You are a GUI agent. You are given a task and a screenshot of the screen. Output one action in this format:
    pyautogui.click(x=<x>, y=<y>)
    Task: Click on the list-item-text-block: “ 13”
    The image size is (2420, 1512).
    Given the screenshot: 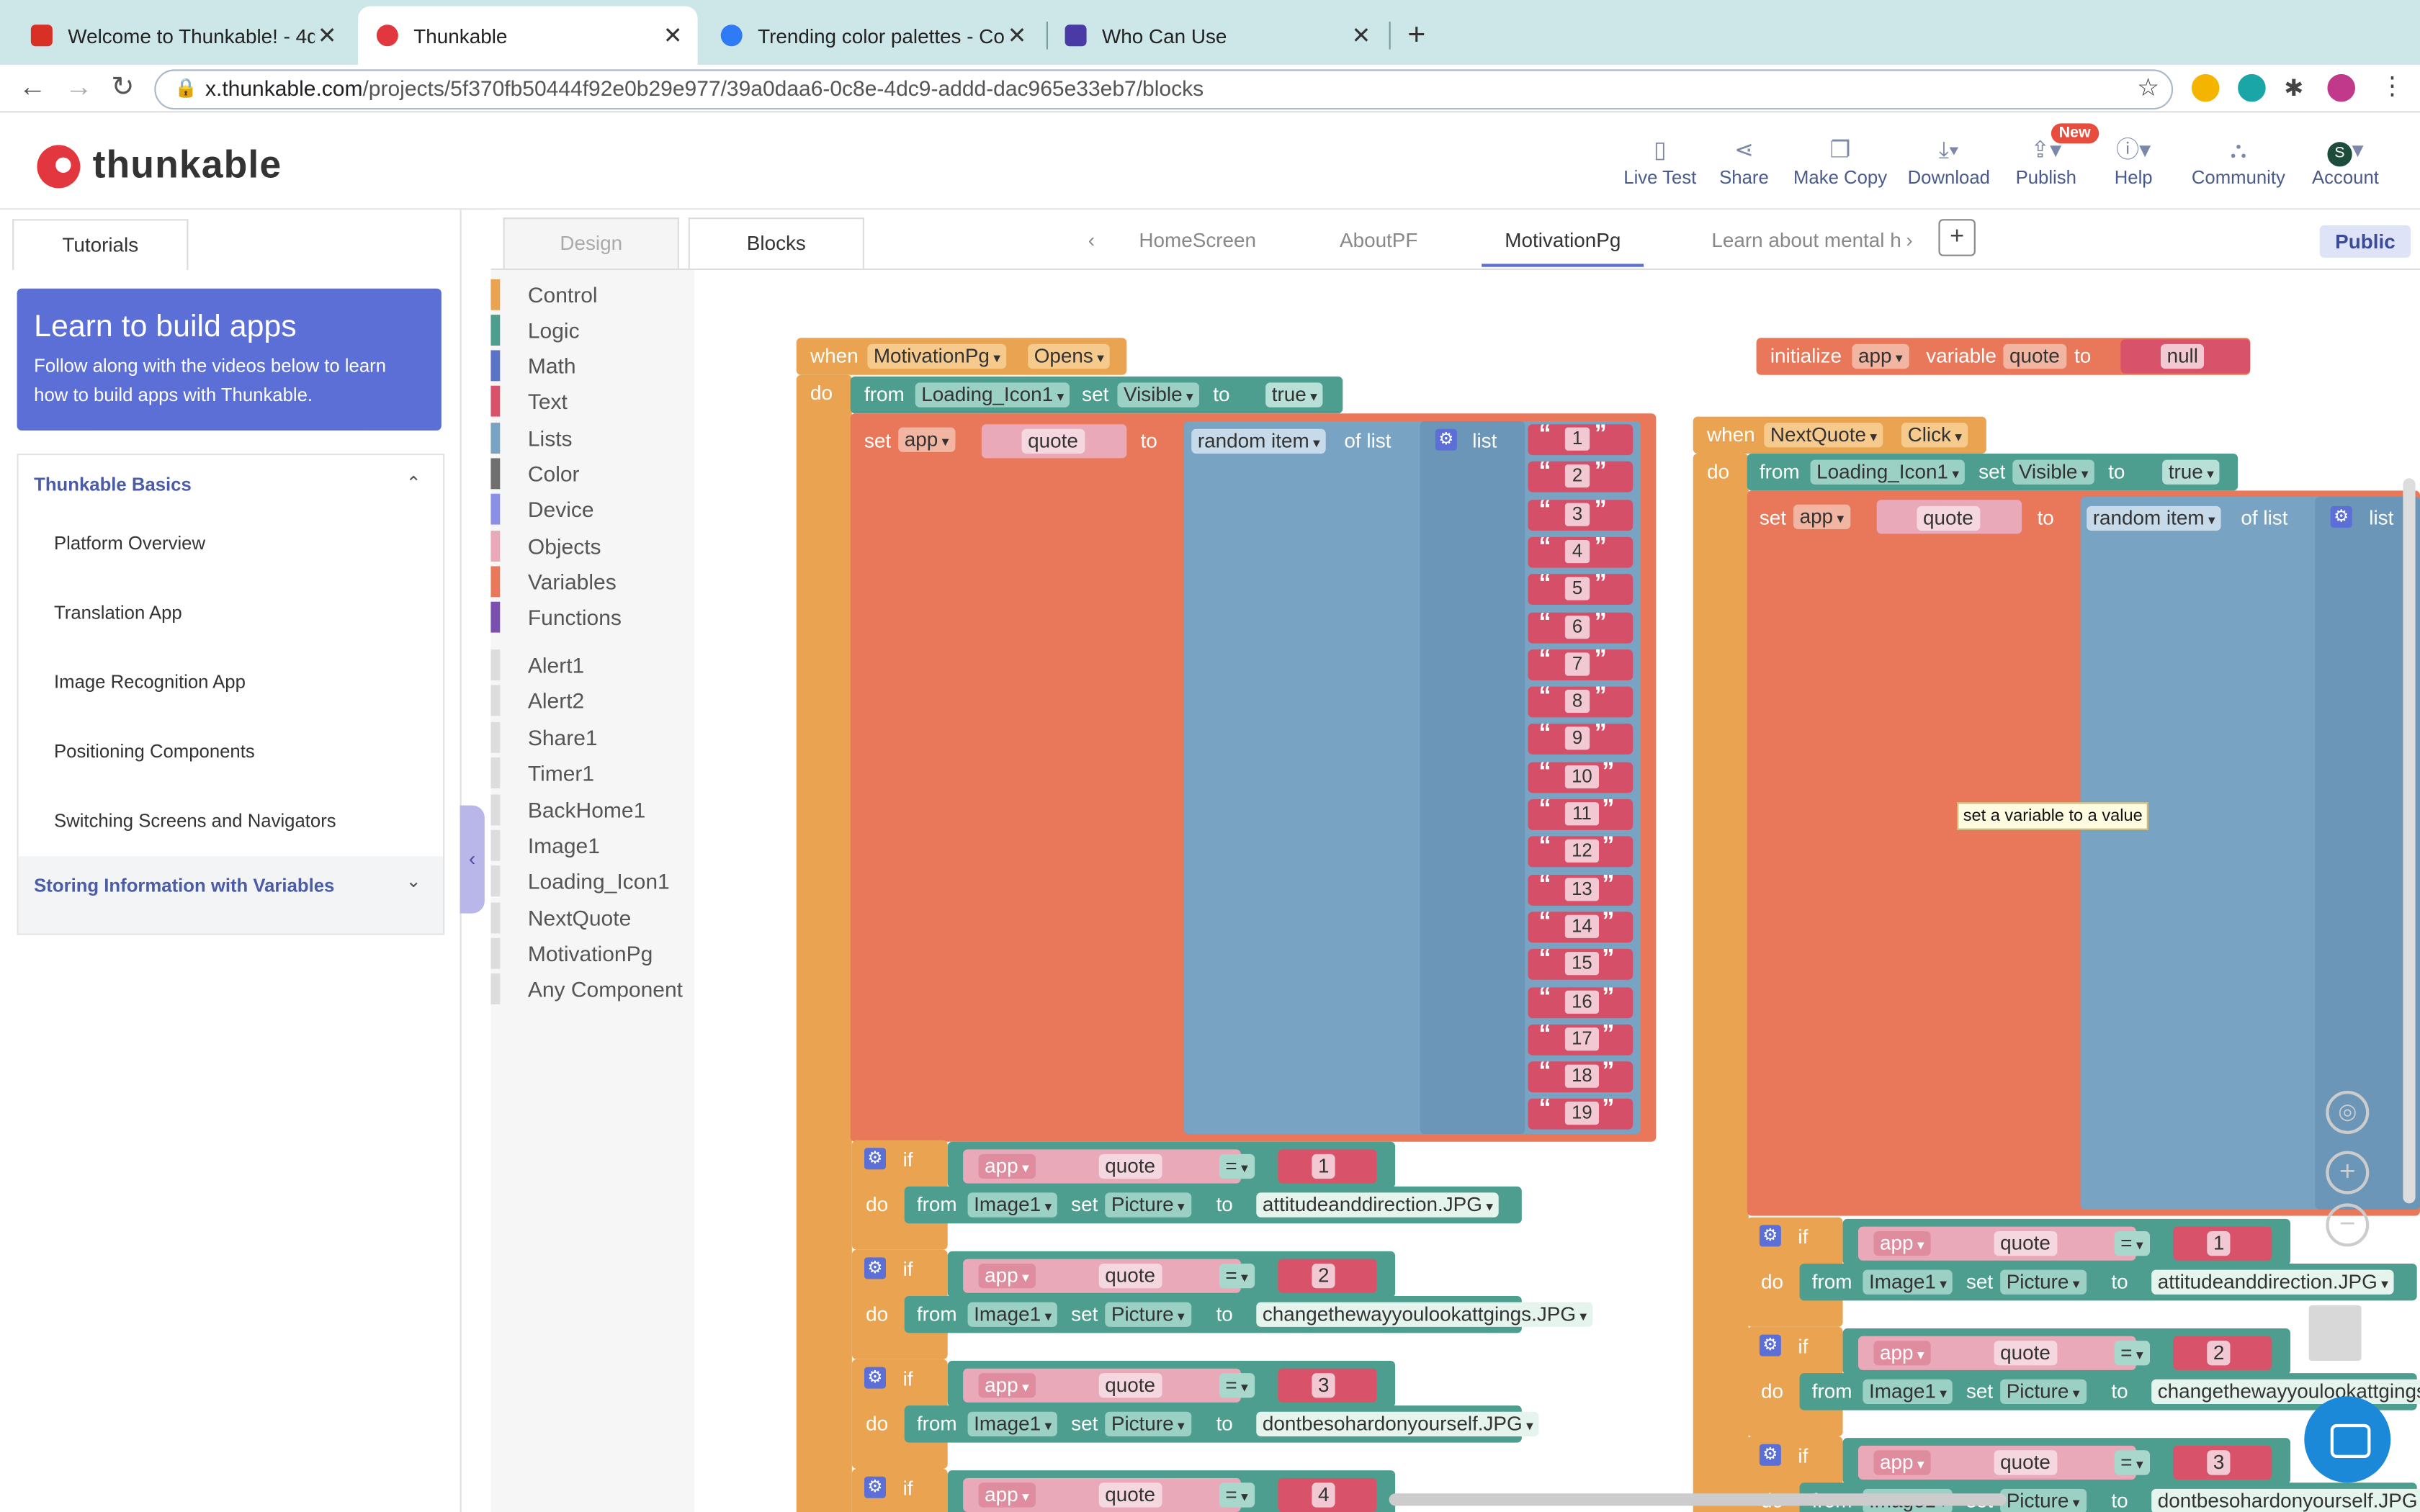 What is the action you would take?
    pyautogui.click(x=1581, y=888)
    